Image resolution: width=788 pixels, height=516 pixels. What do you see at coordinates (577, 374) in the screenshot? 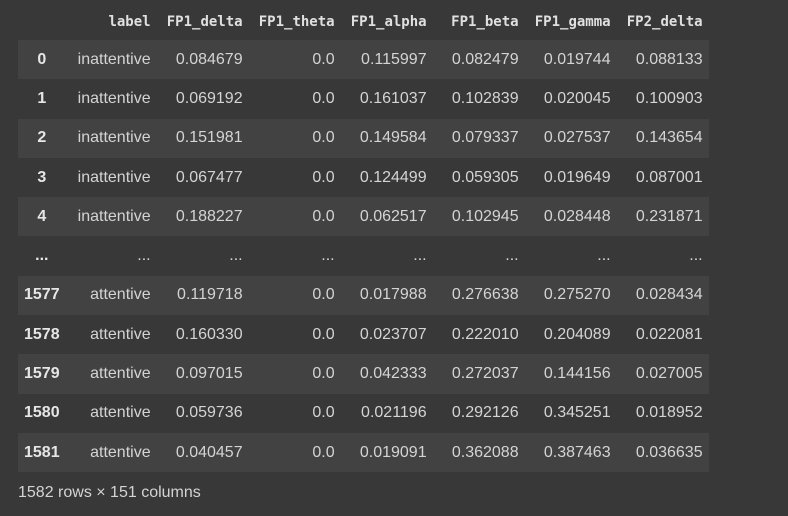
I see `value-cell: 0.144156` at bounding box center [577, 374].